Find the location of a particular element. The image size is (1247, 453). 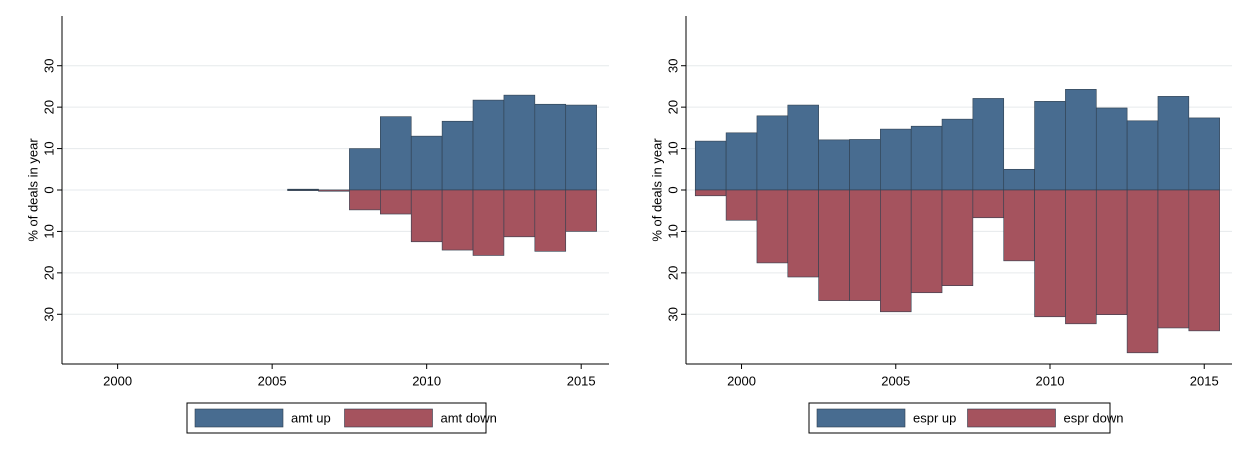

legend-label: amt down is located at coordinates (469, 417).